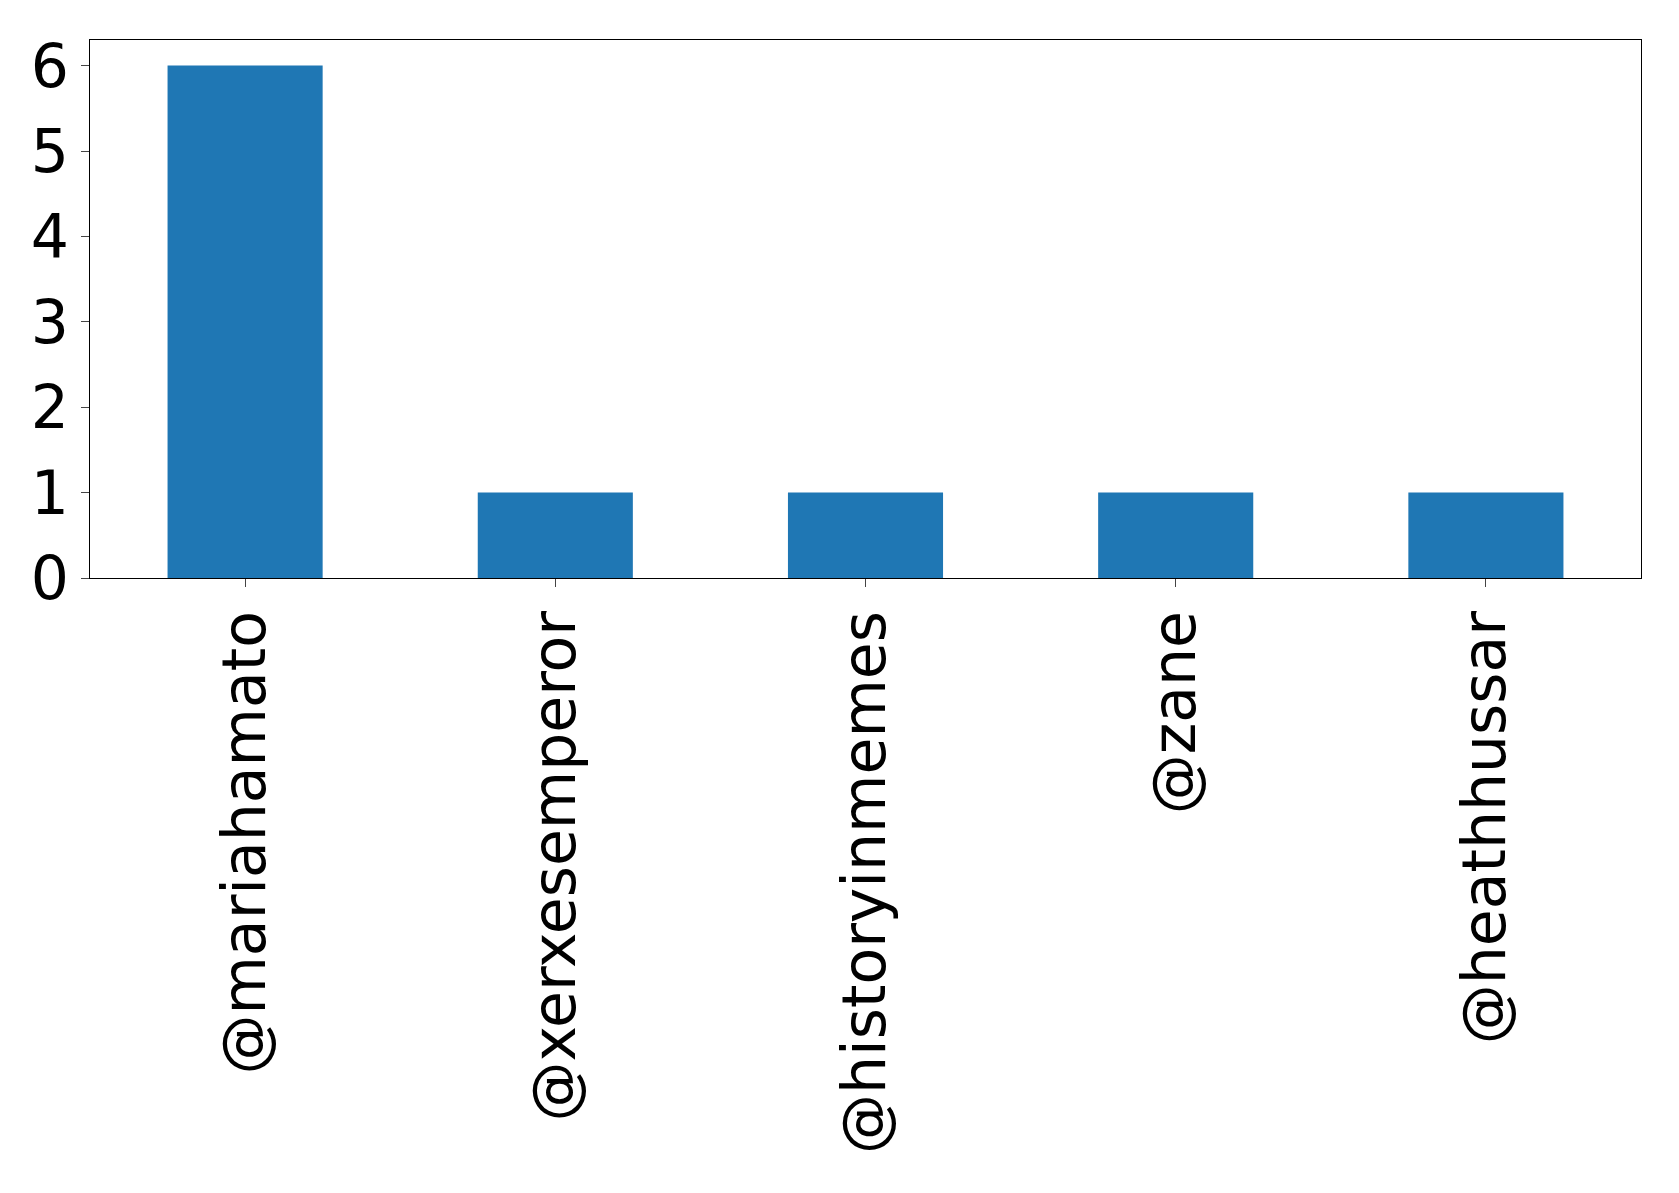 The image size is (1679, 1193). What do you see at coordinates (1484, 827) in the screenshot?
I see `x-tick-label: @heathhussar` at bounding box center [1484, 827].